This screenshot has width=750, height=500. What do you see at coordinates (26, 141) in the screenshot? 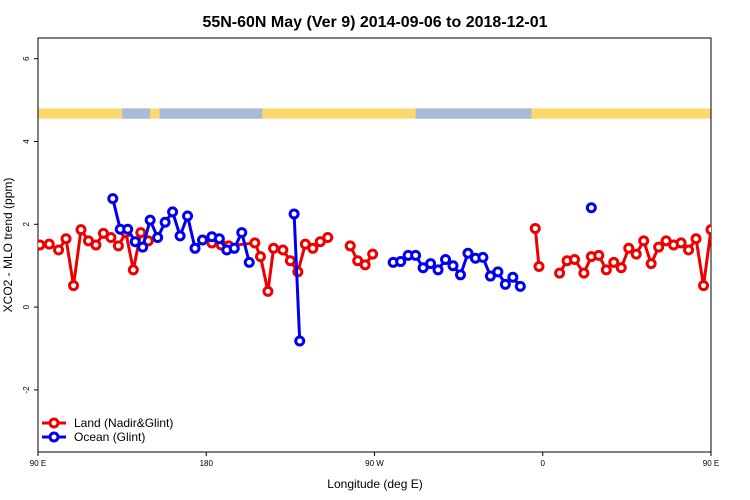
I see `y-tick-label: 4` at bounding box center [26, 141].